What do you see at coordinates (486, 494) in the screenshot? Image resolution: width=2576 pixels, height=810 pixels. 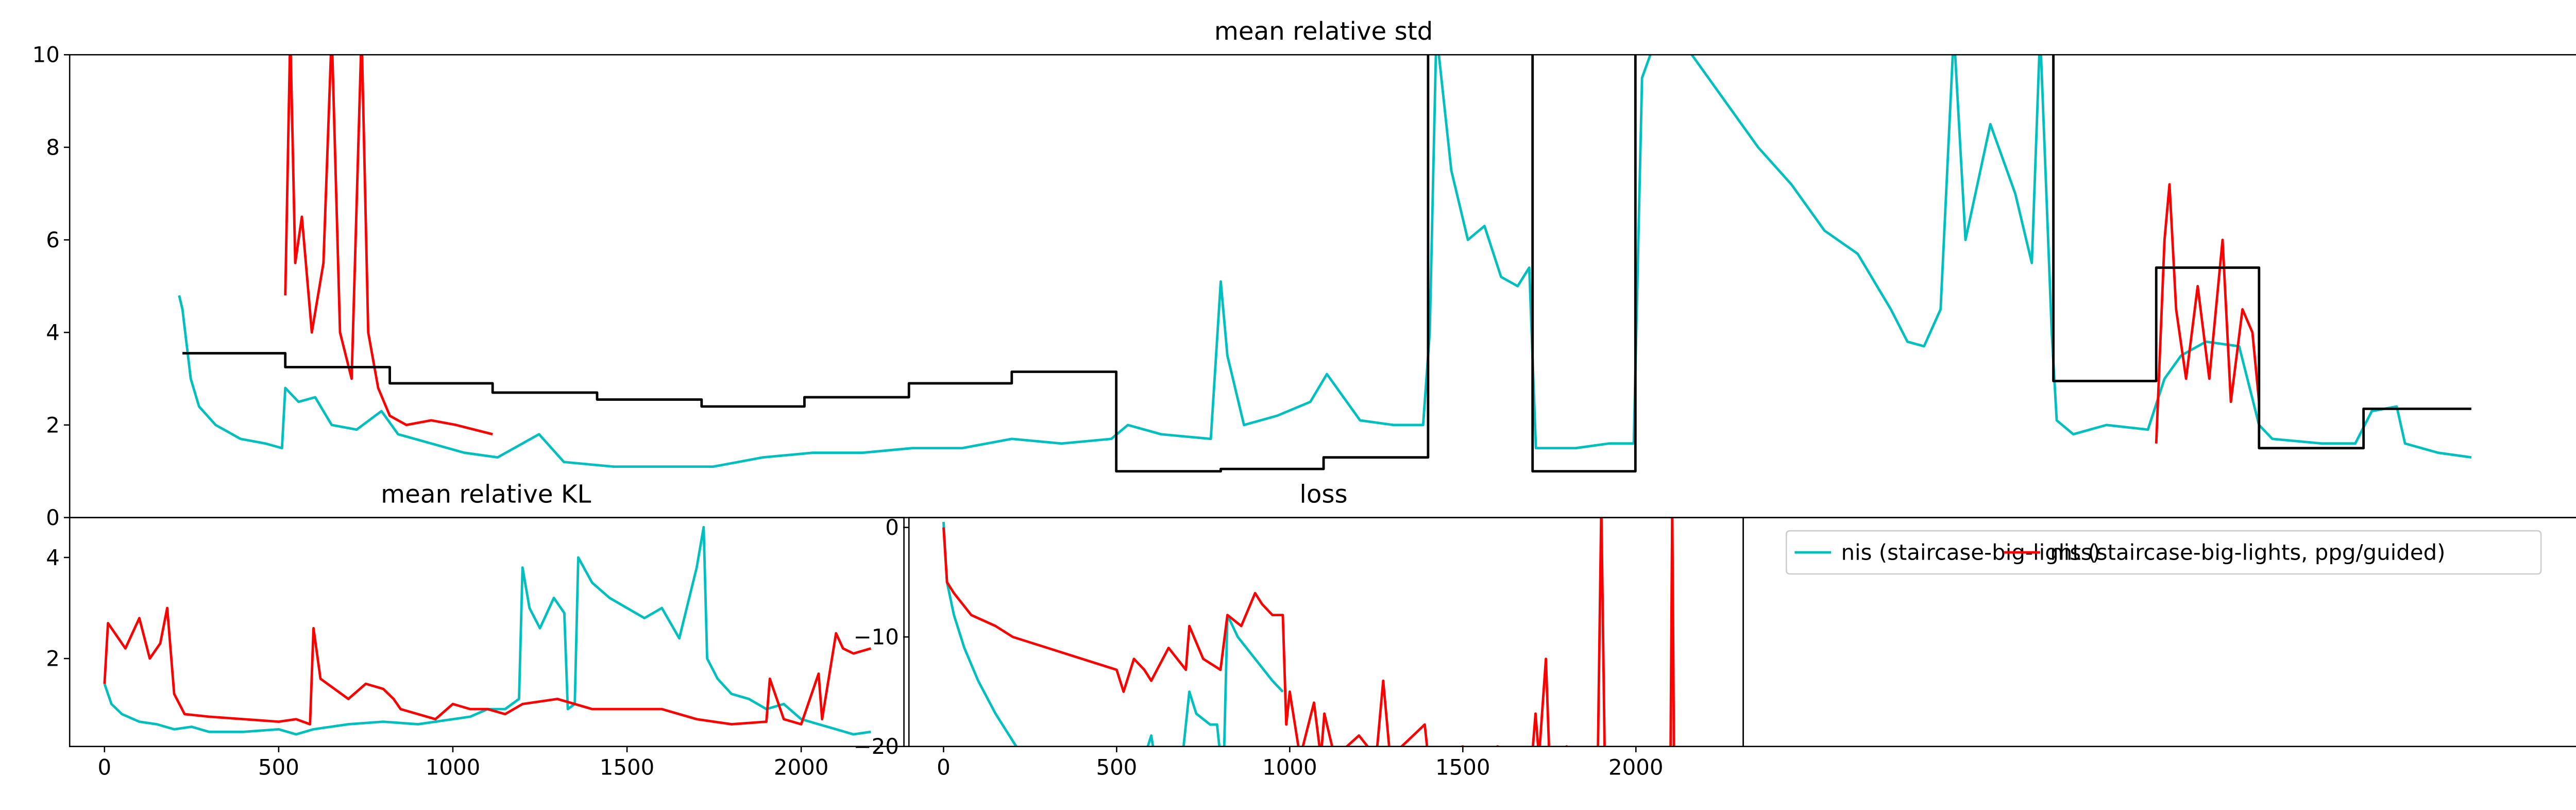 I see `axes-title: mean relative KL` at bounding box center [486, 494].